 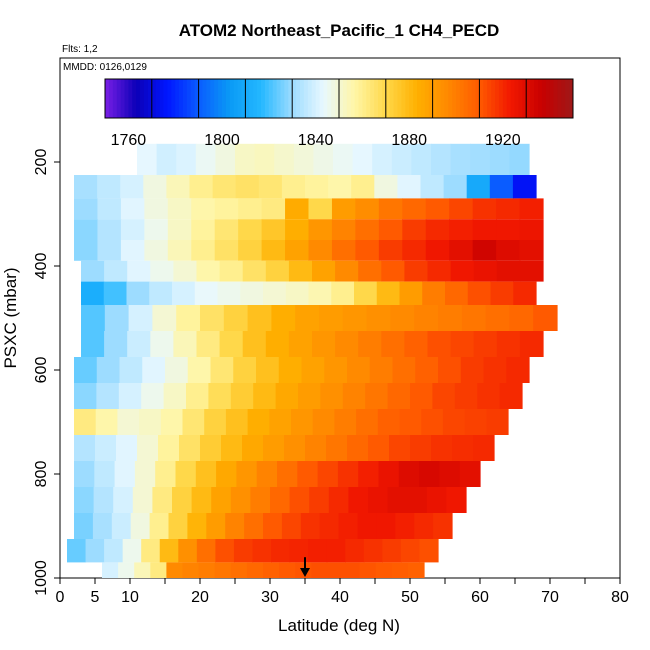 I want to click on y-axis-label: PSXC (mbar), so click(x=10, y=317).